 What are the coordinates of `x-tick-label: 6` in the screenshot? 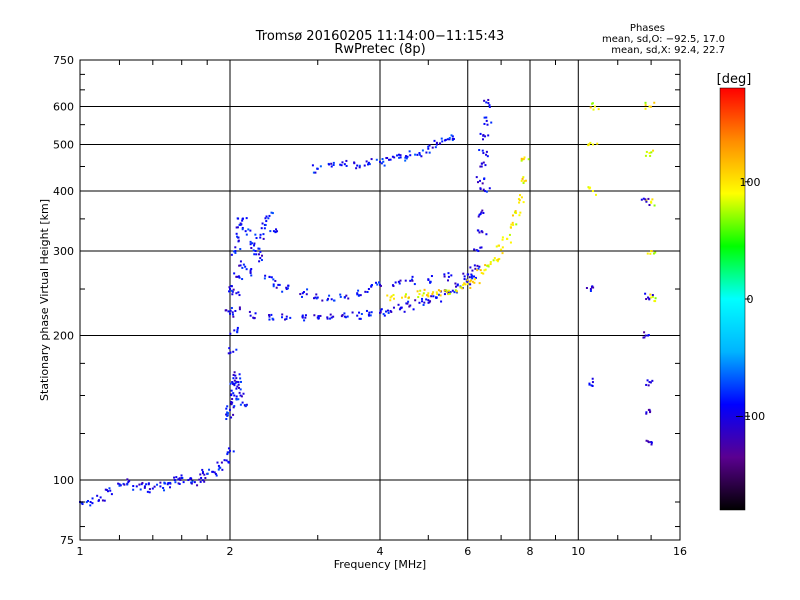 It's located at (467, 551).